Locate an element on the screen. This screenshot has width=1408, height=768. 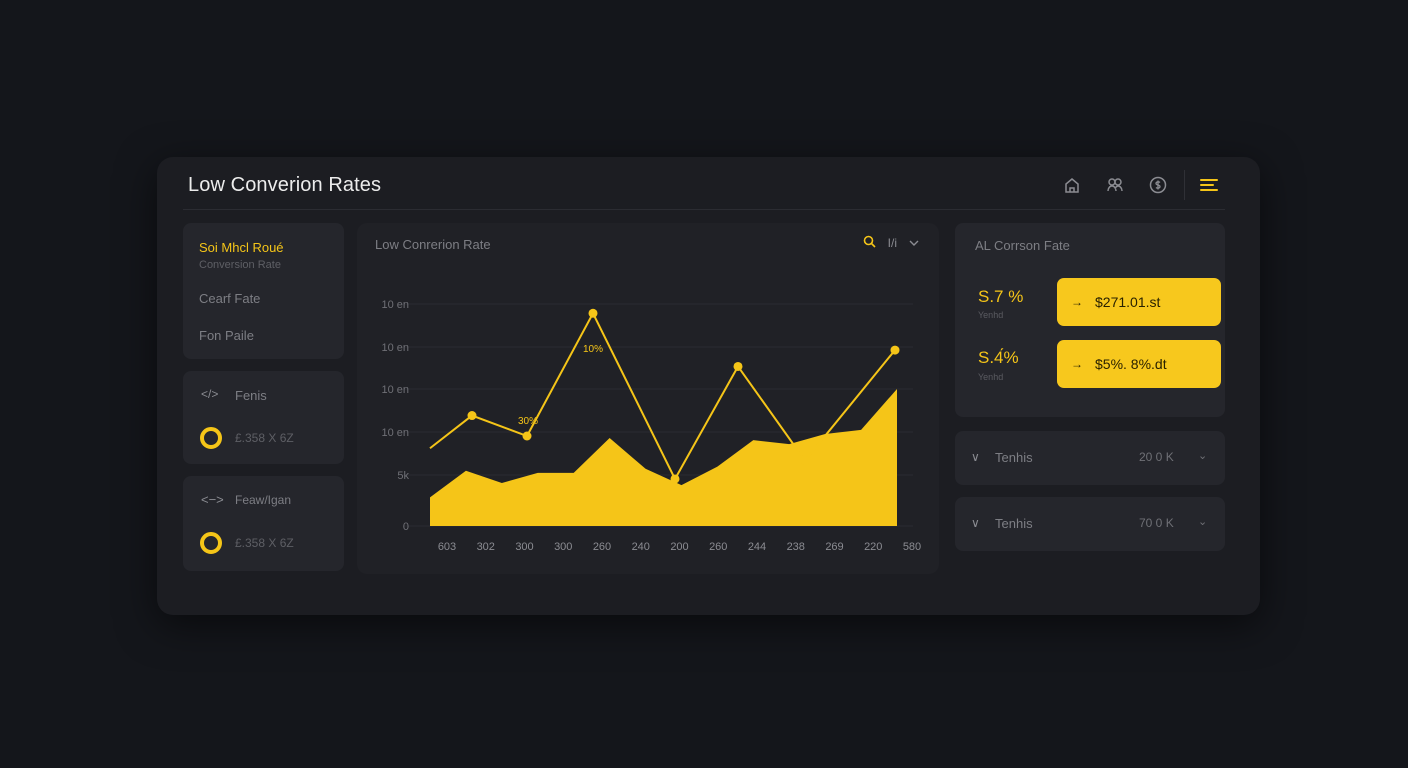
trend-1-label: Tenhis is located at coordinates (1014, 457).